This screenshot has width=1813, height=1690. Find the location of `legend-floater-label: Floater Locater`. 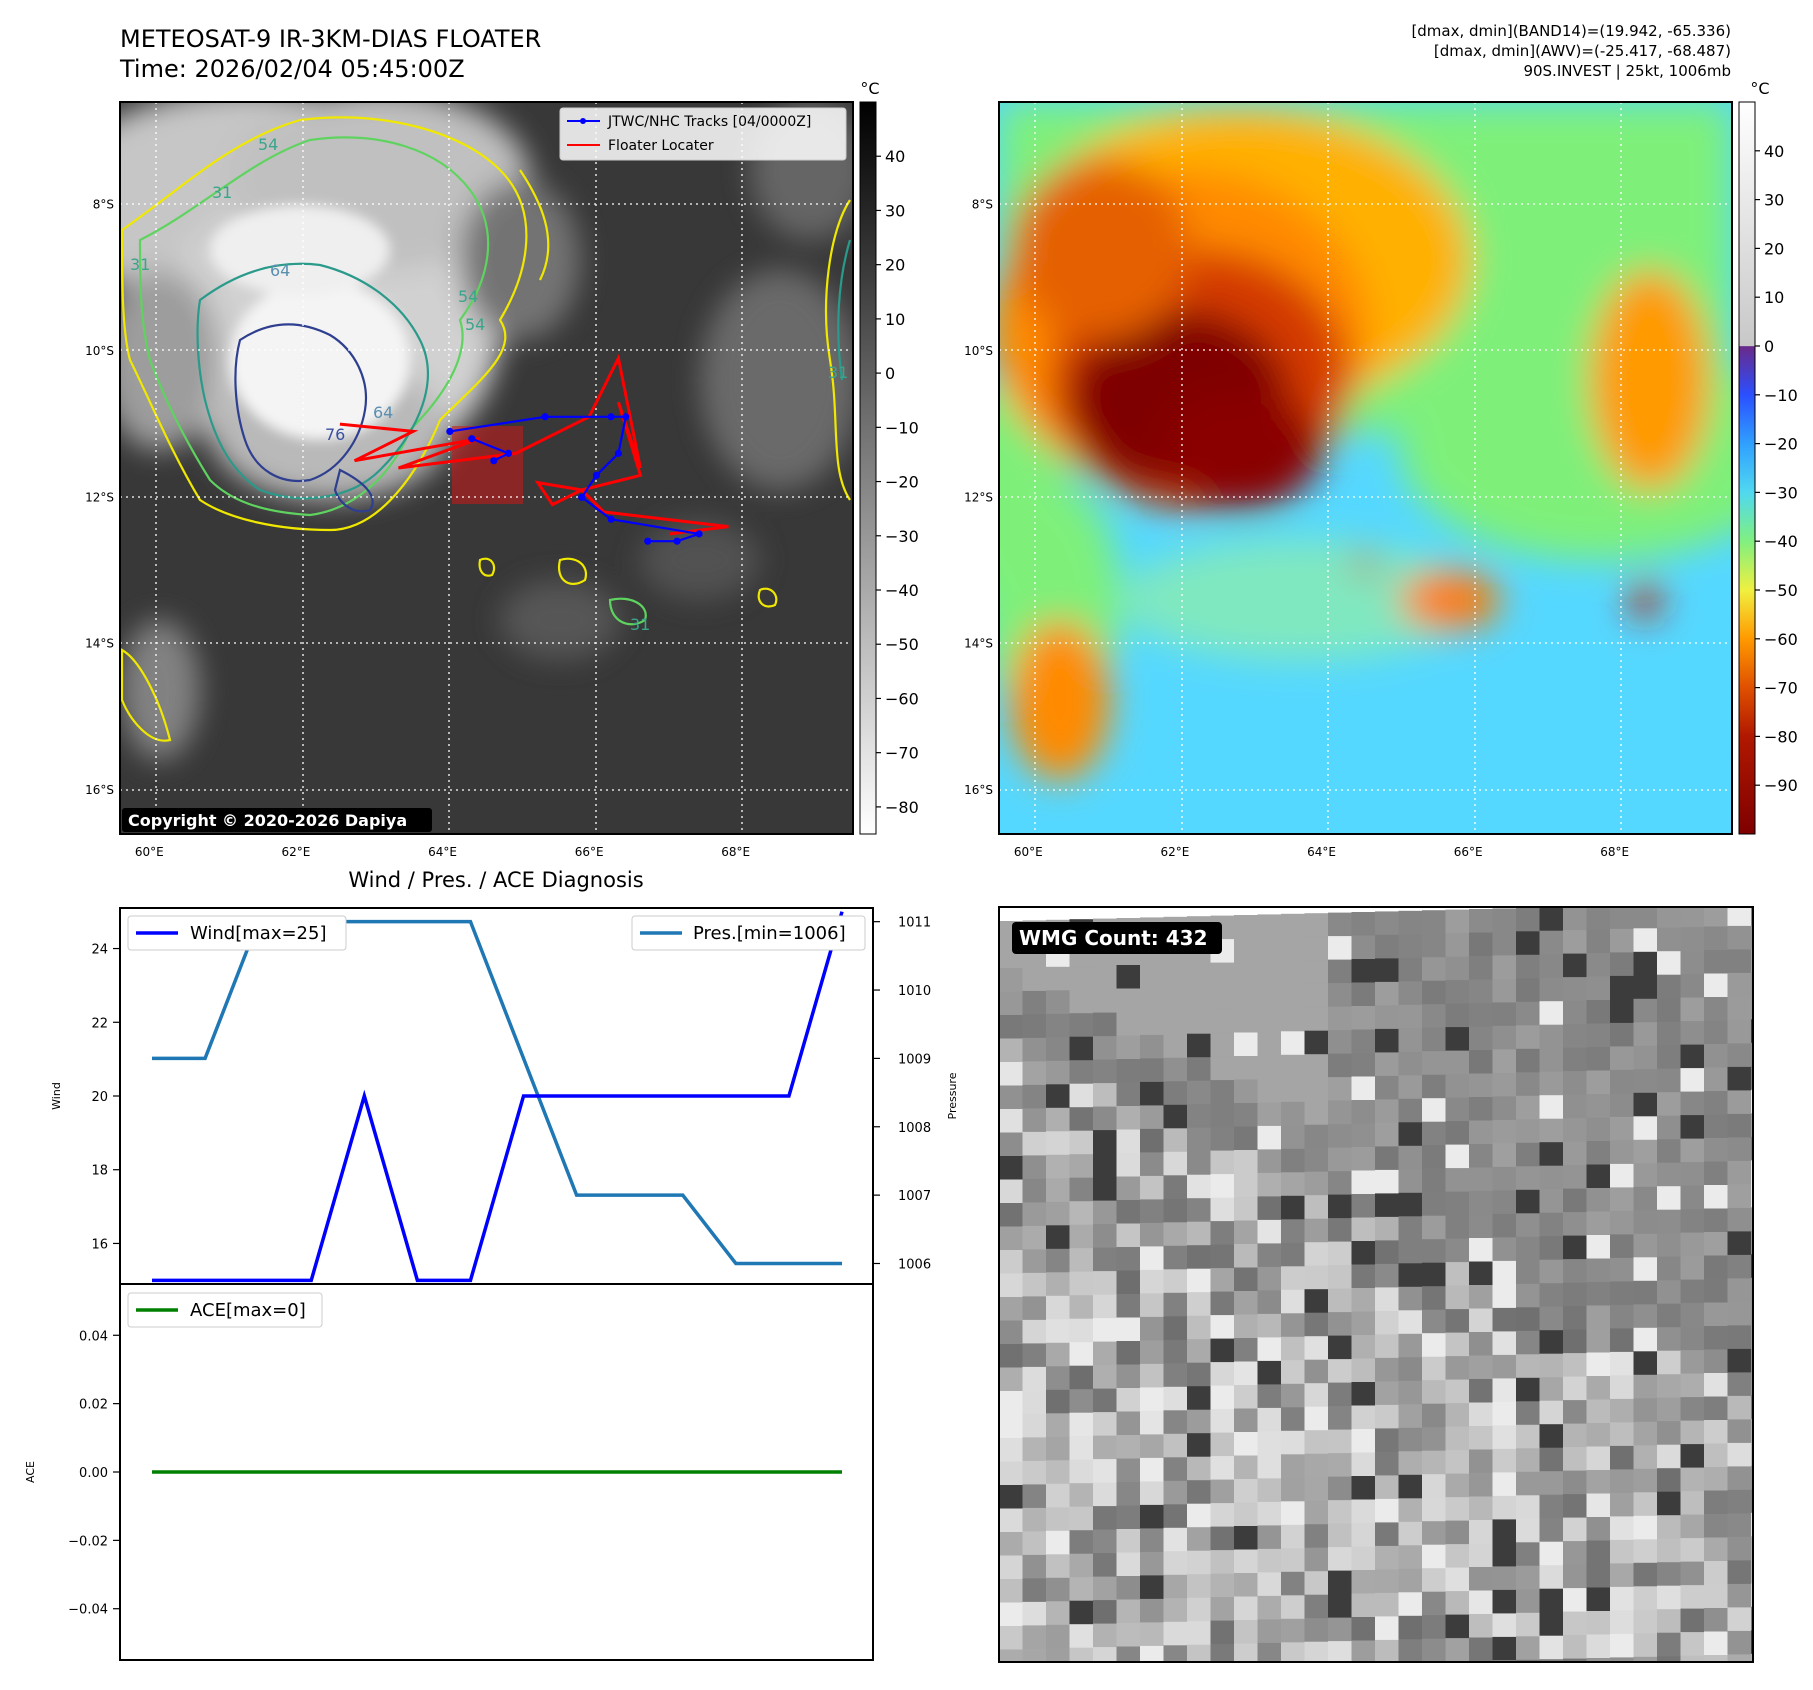

legend-floater-label: Floater Locater is located at coordinates (661, 146).